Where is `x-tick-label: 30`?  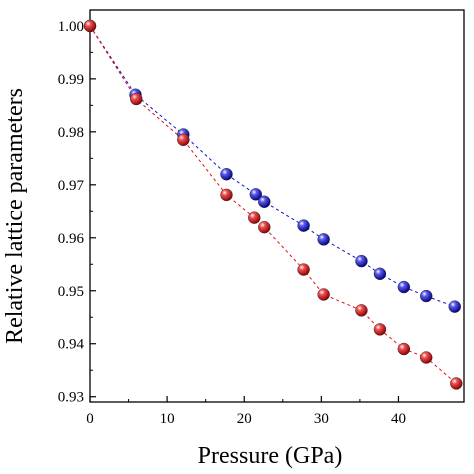
x-tick-label: 30 is located at coordinates (321, 419).